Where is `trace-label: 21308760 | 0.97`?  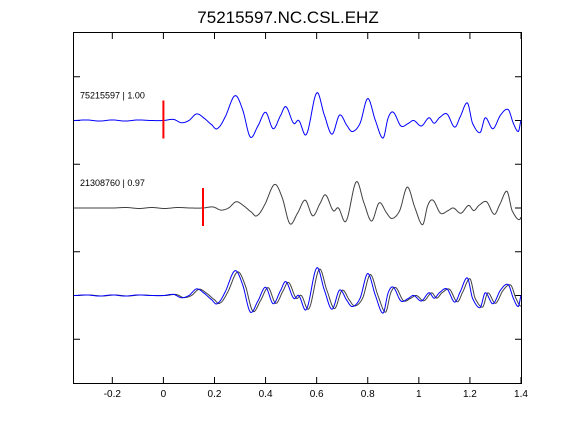
trace-label: 21308760 | 0.97 is located at coordinates (112, 183).